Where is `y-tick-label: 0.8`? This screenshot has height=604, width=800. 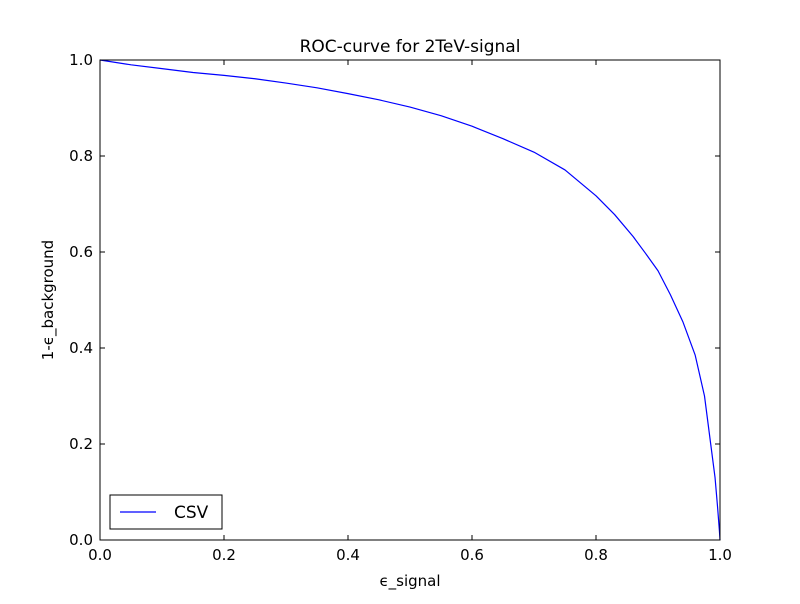
y-tick-label: 0.8 is located at coordinates (81, 156).